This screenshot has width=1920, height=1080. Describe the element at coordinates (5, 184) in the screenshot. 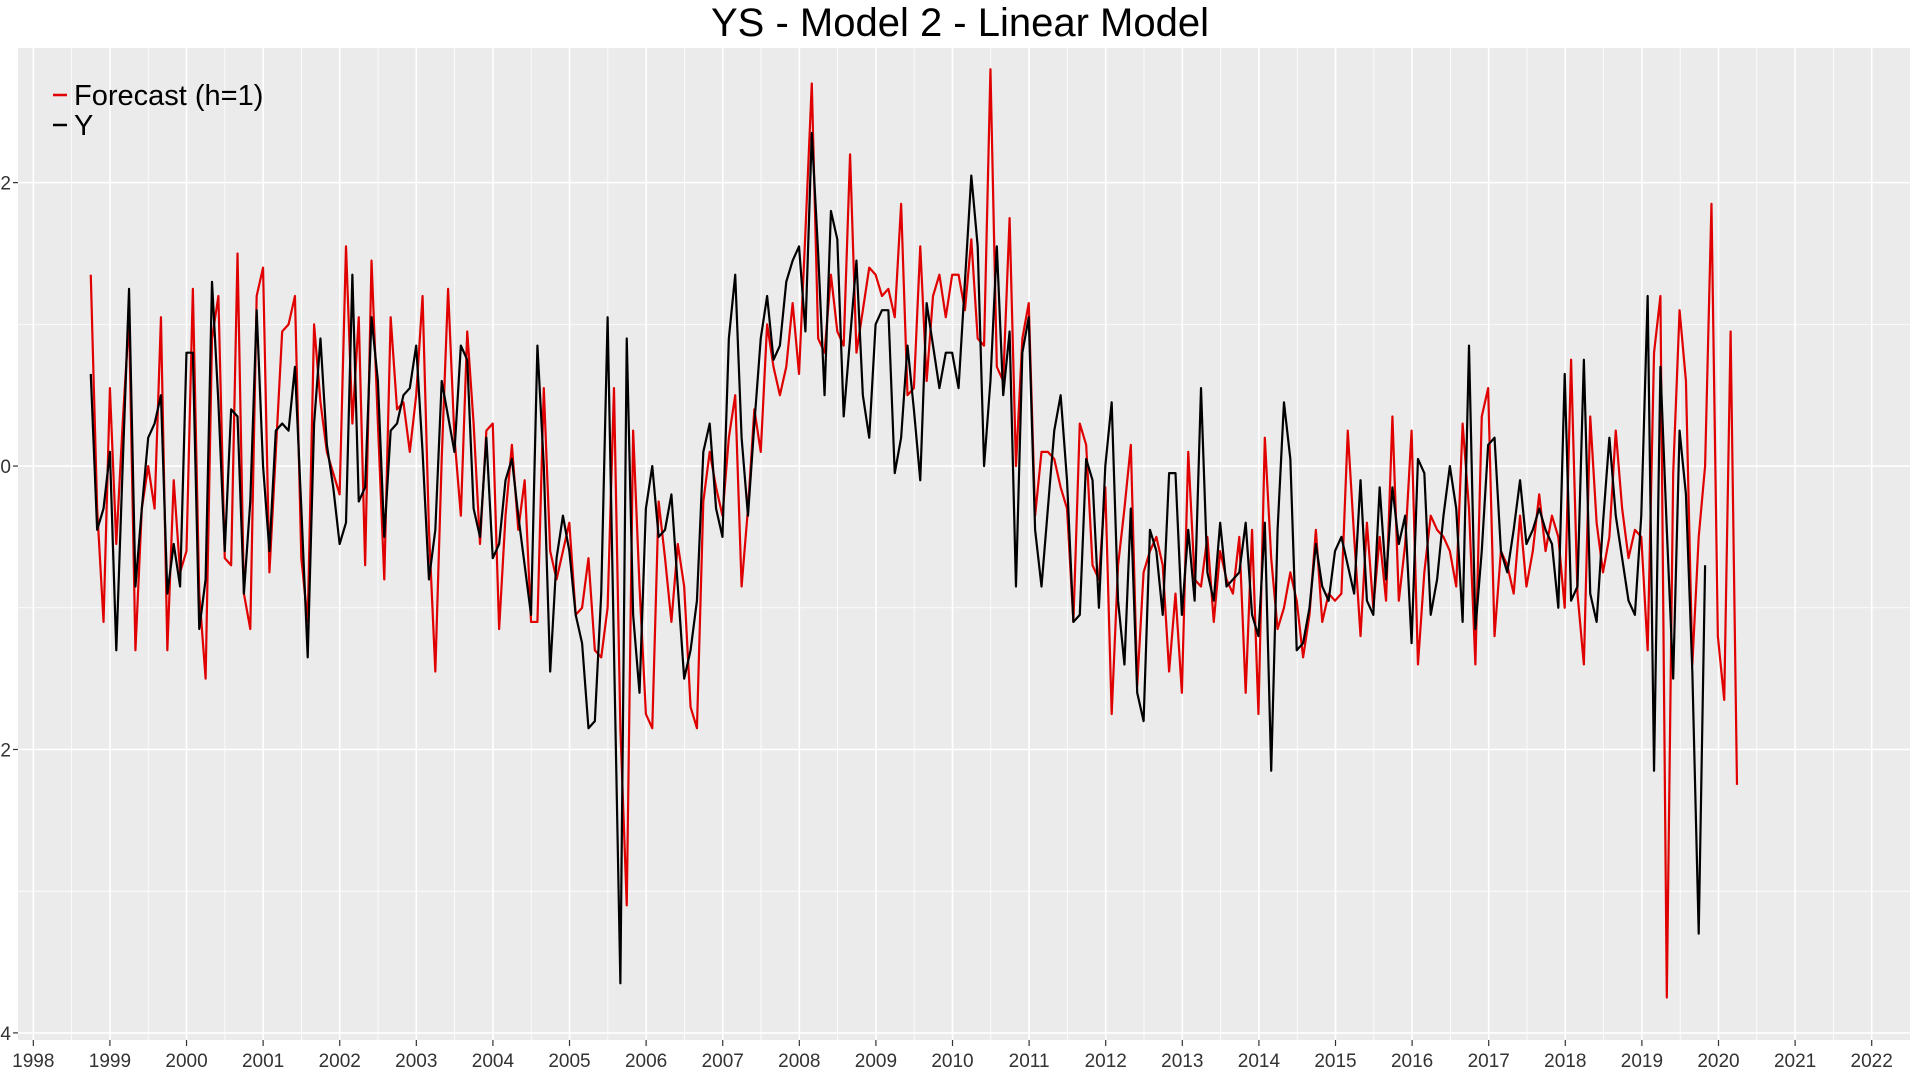

I see `y-tick-label: 2` at that location.